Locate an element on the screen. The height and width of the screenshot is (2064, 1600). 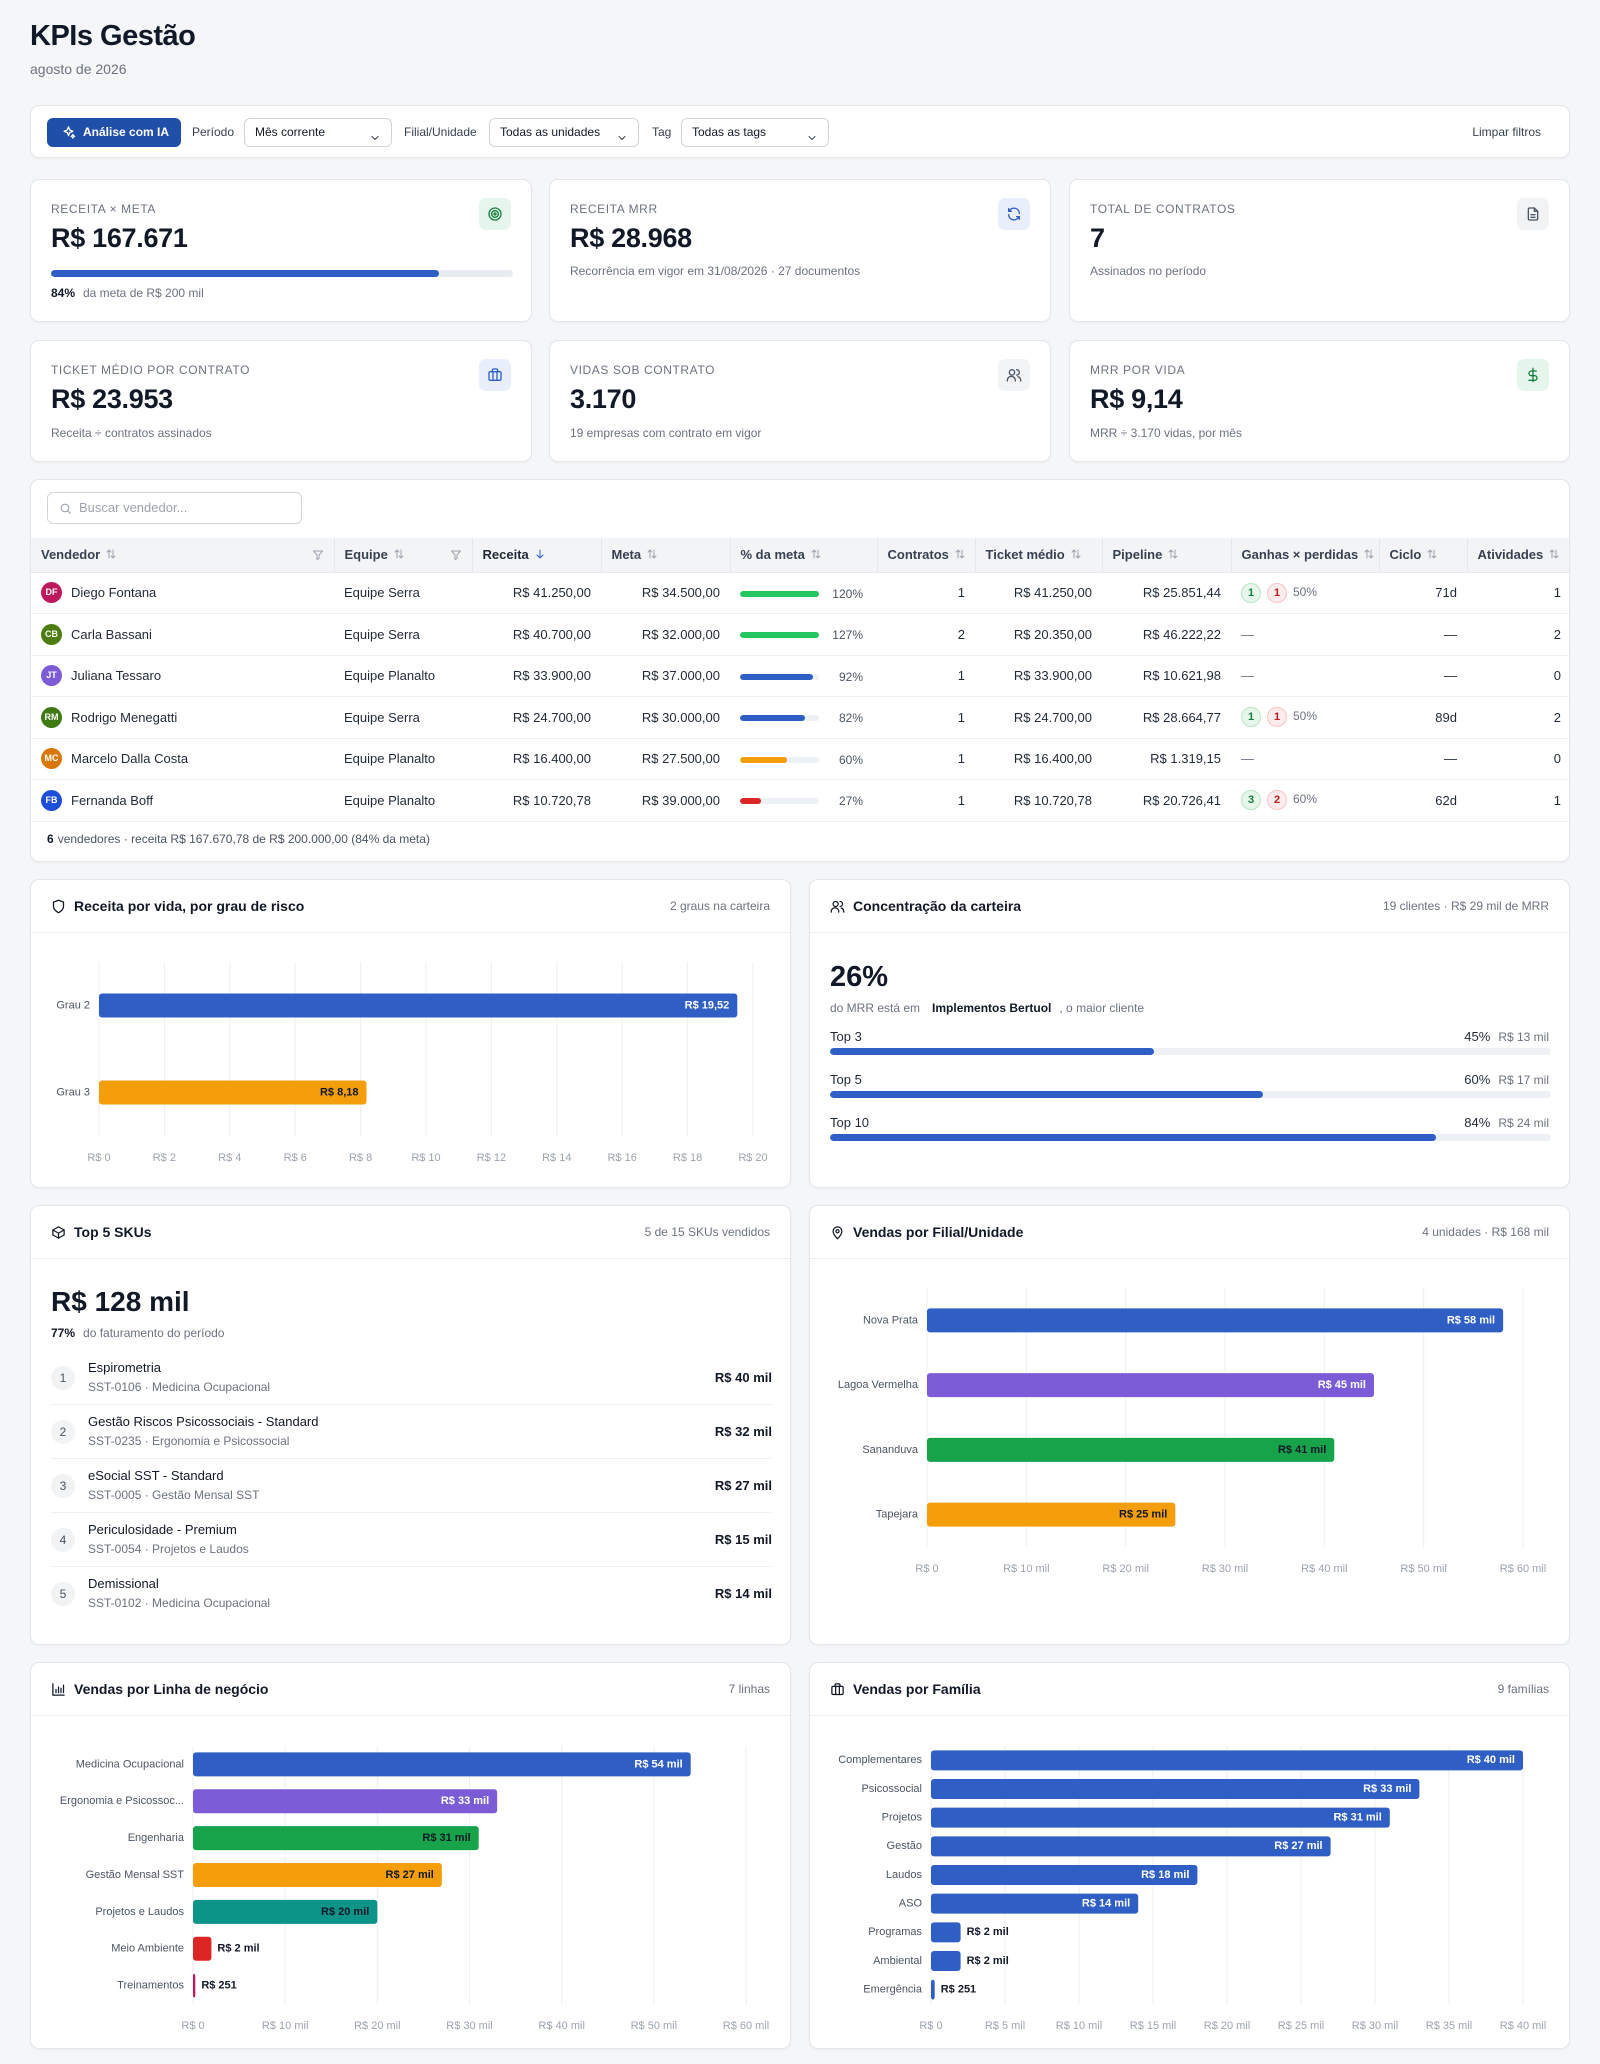
column-header: Atividades is located at coordinates (1518, 555).